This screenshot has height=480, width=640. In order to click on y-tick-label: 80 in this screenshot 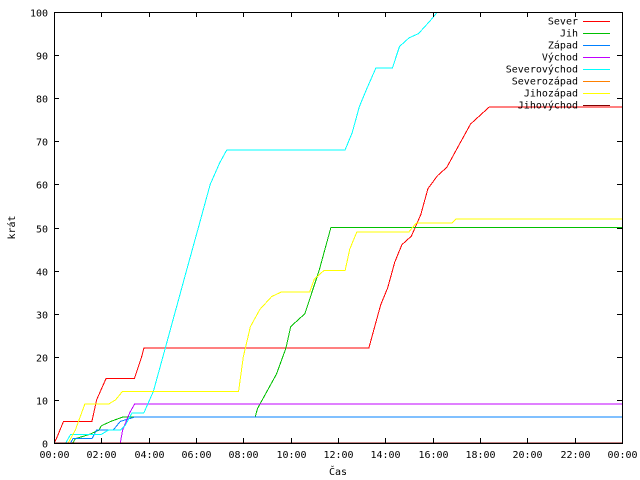, I will do `click(42, 100)`.